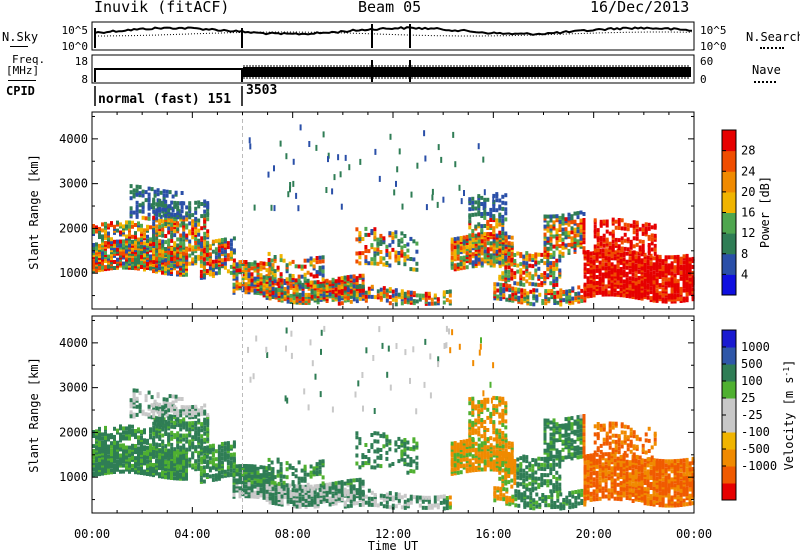  What do you see at coordinates (390, 8) in the screenshot?
I see `beam-title: Beam 05` at bounding box center [390, 8].